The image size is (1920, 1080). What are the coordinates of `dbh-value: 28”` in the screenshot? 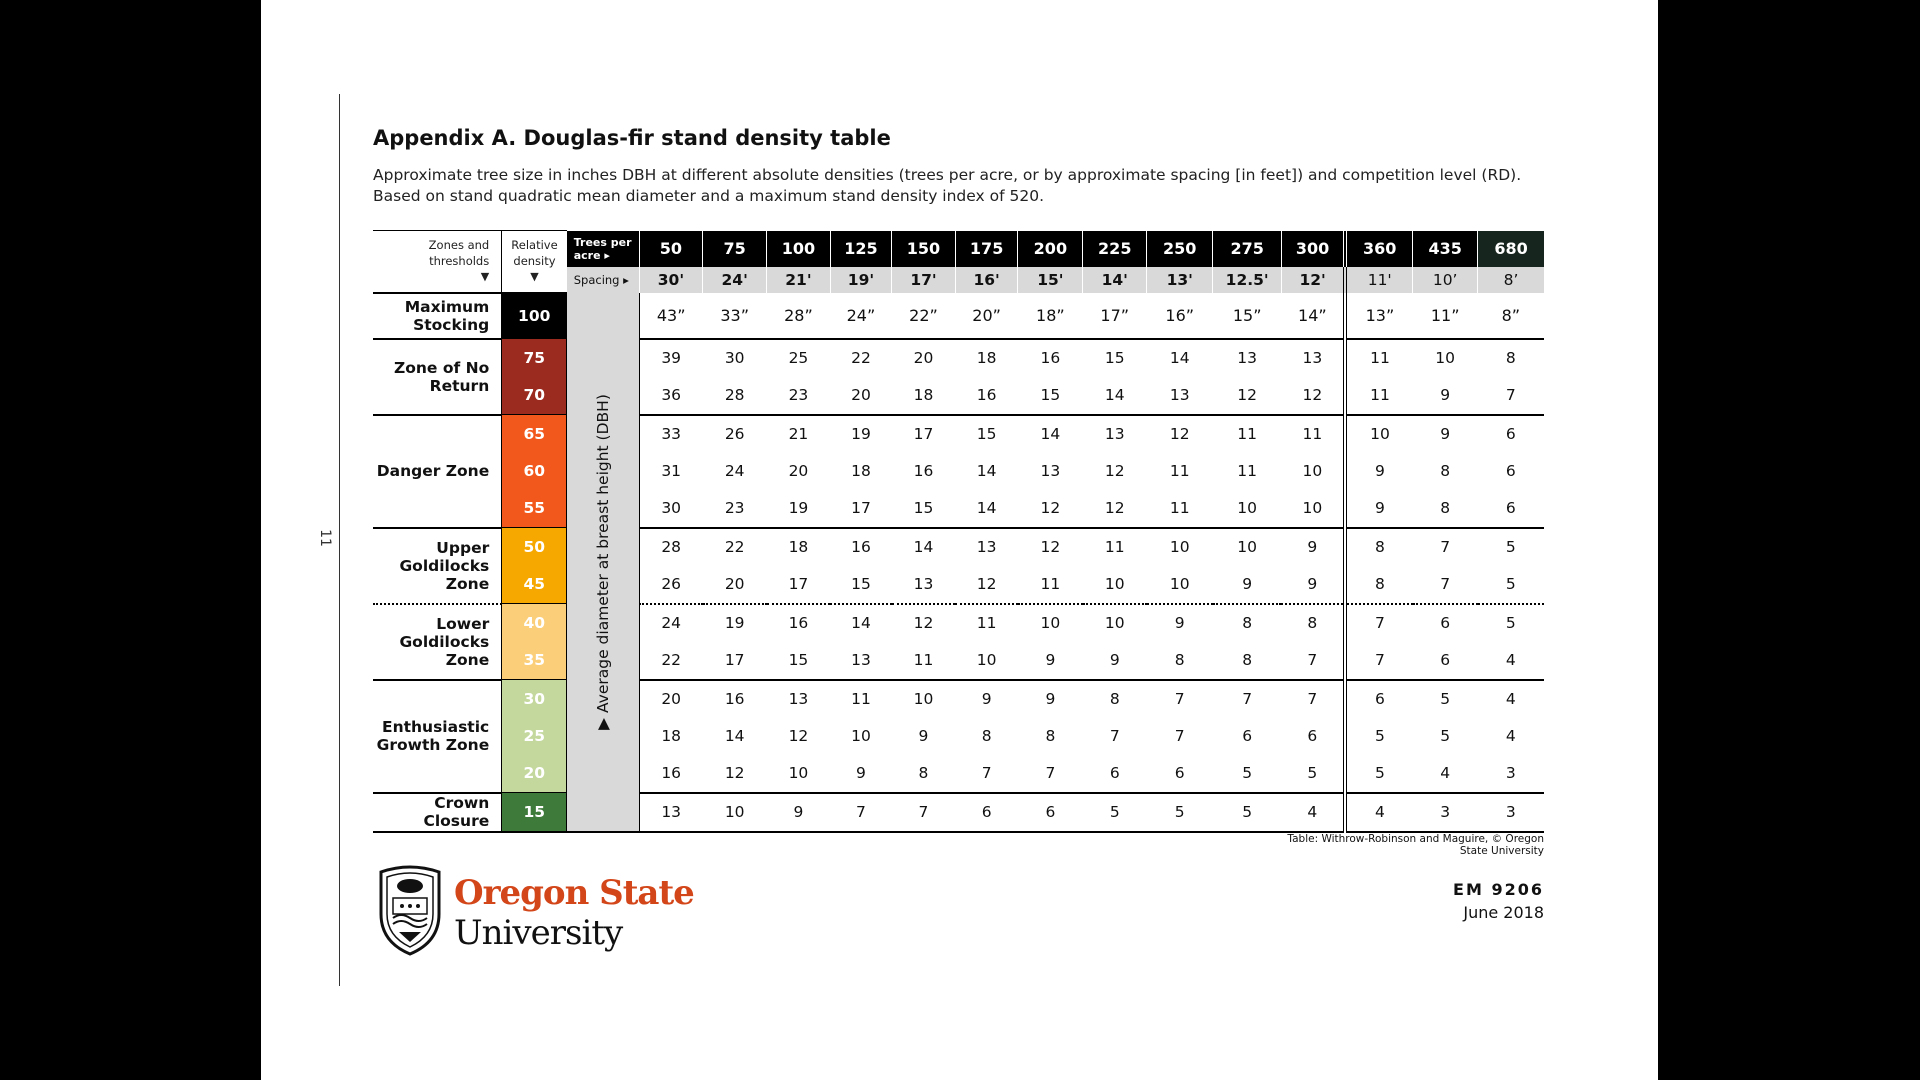 It's located at (798, 315).